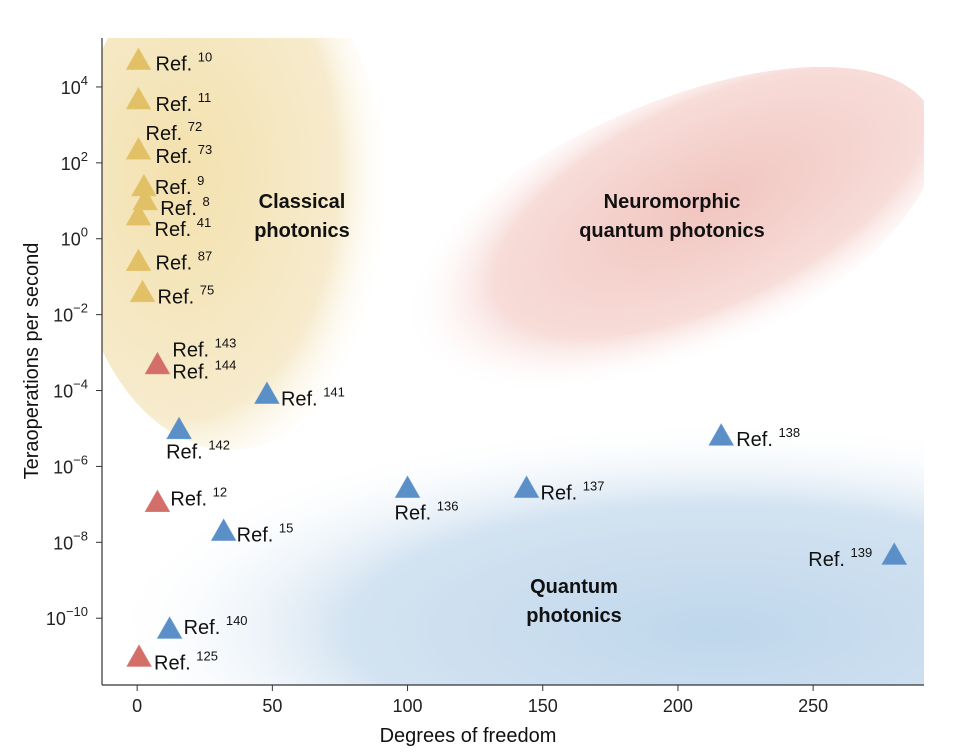  What do you see at coordinates (573, 491) in the screenshot?
I see `point-label: Ref. 137` at bounding box center [573, 491].